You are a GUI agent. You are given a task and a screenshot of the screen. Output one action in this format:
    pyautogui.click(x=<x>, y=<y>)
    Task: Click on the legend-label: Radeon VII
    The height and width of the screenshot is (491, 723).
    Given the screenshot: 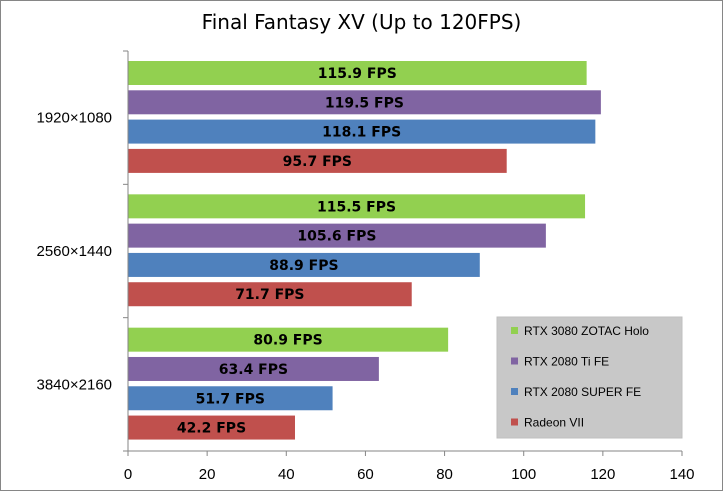 What is the action you would take?
    pyautogui.click(x=554, y=423)
    